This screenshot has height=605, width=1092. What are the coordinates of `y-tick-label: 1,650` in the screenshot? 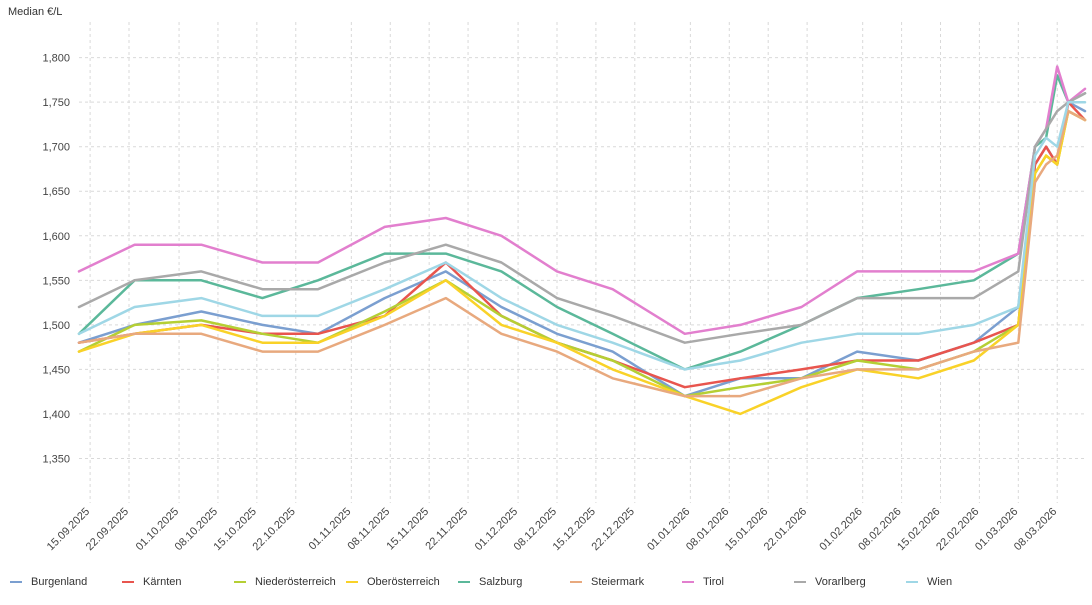 It's located at (56, 192).